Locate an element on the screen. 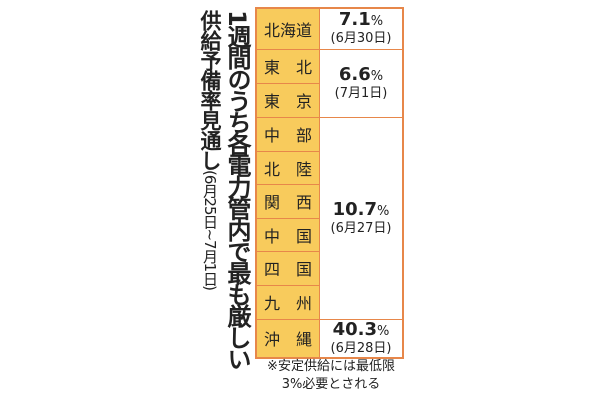 This screenshot has height=400, width=610. reserve-value: 6.6 is located at coordinates (354, 74).